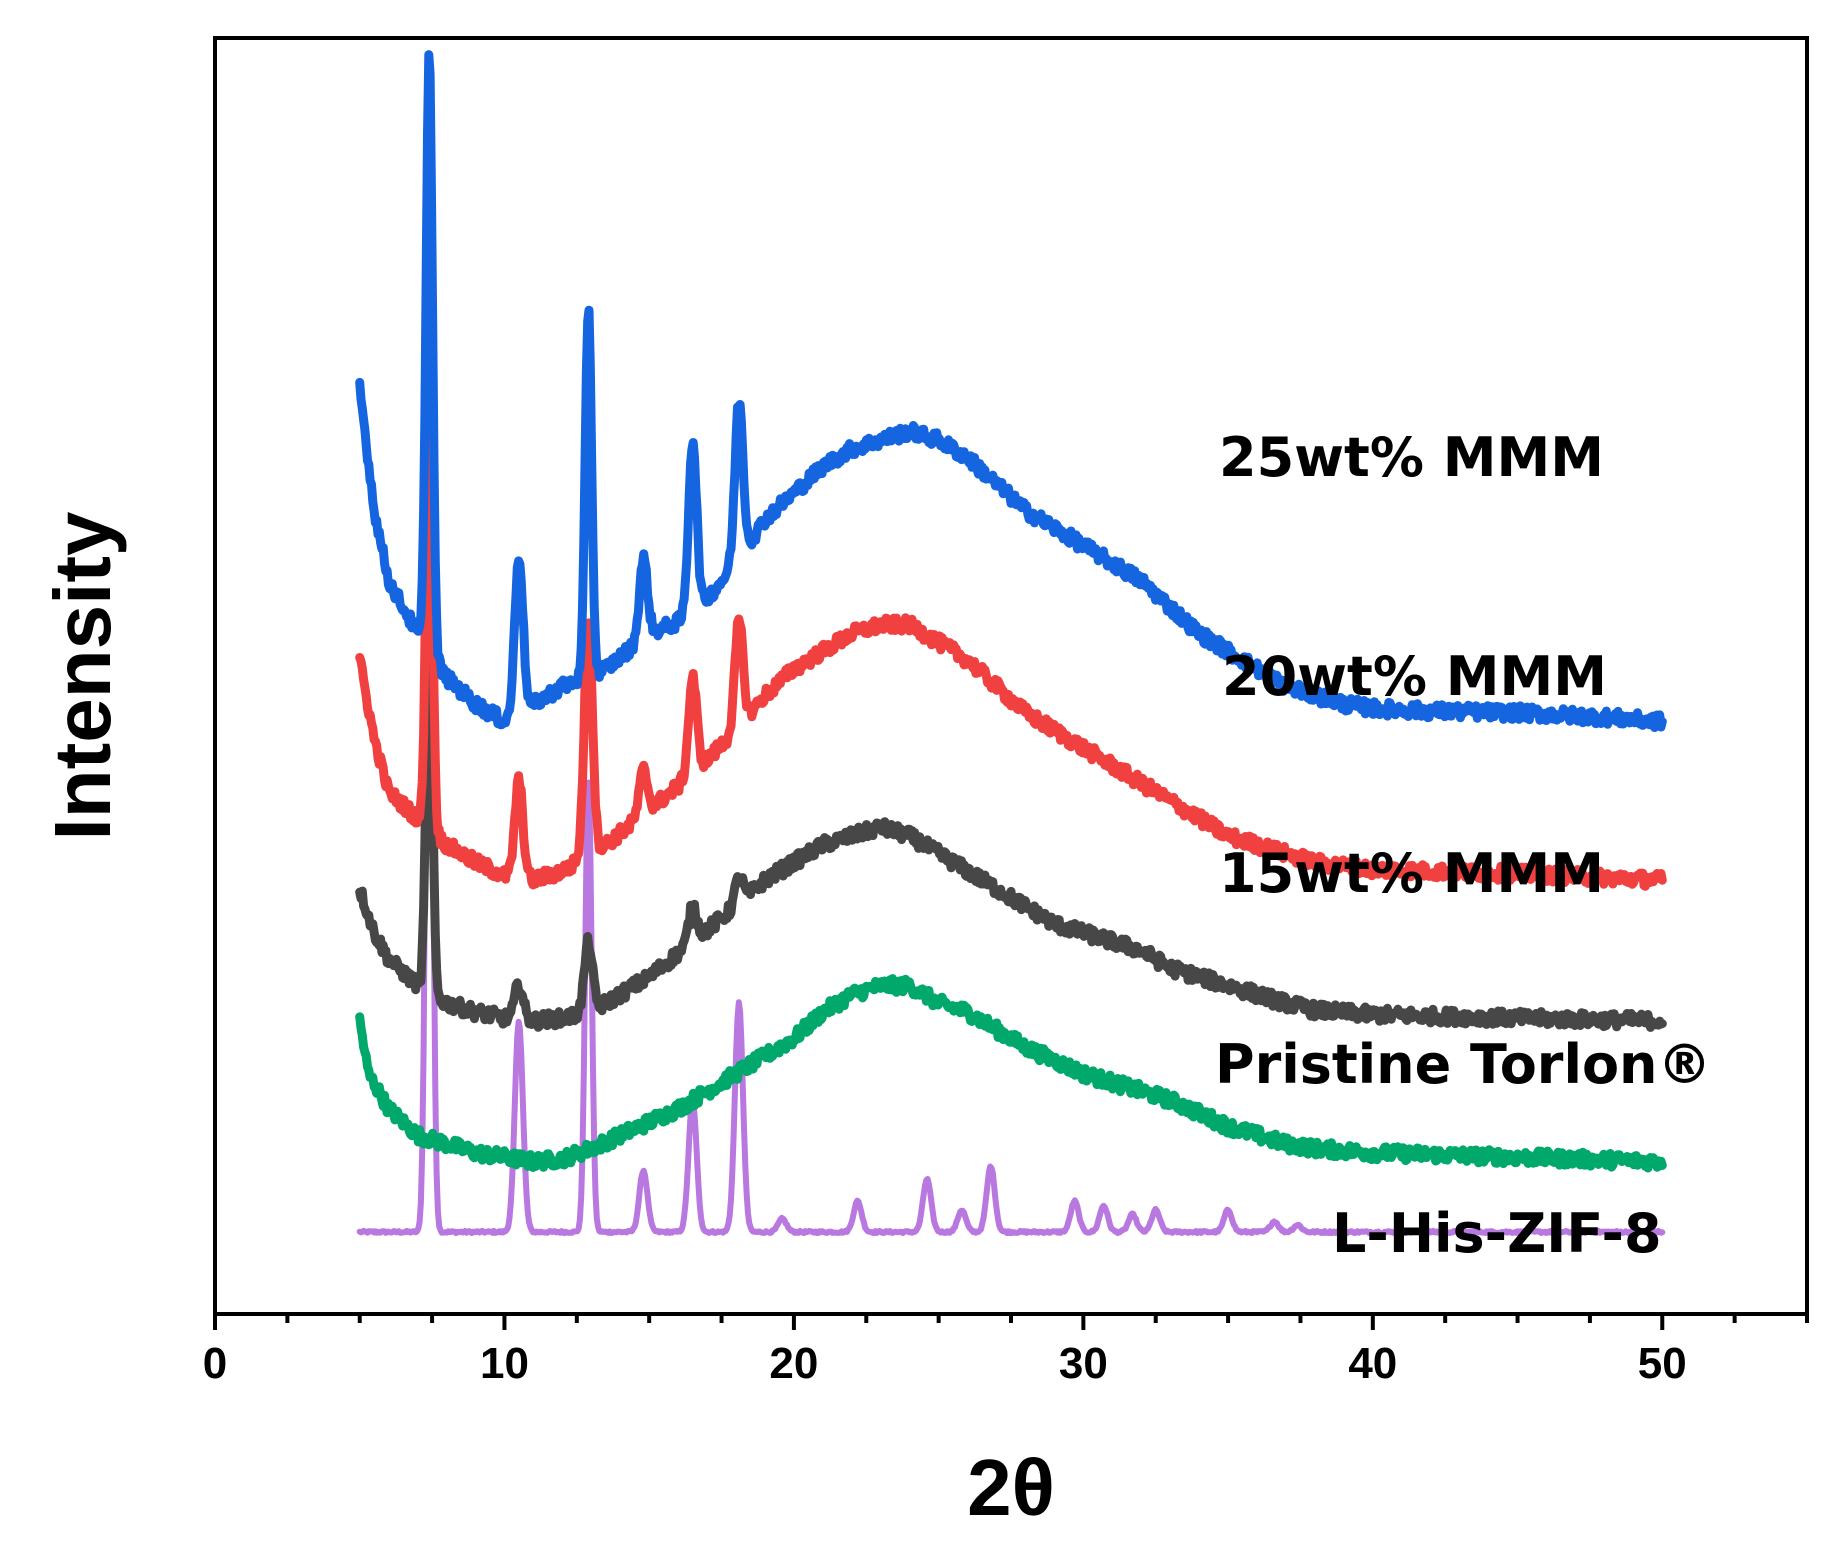  What do you see at coordinates (82, 675) in the screenshot?
I see `y-axis-title: Intensity` at bounding box center [82, 675].